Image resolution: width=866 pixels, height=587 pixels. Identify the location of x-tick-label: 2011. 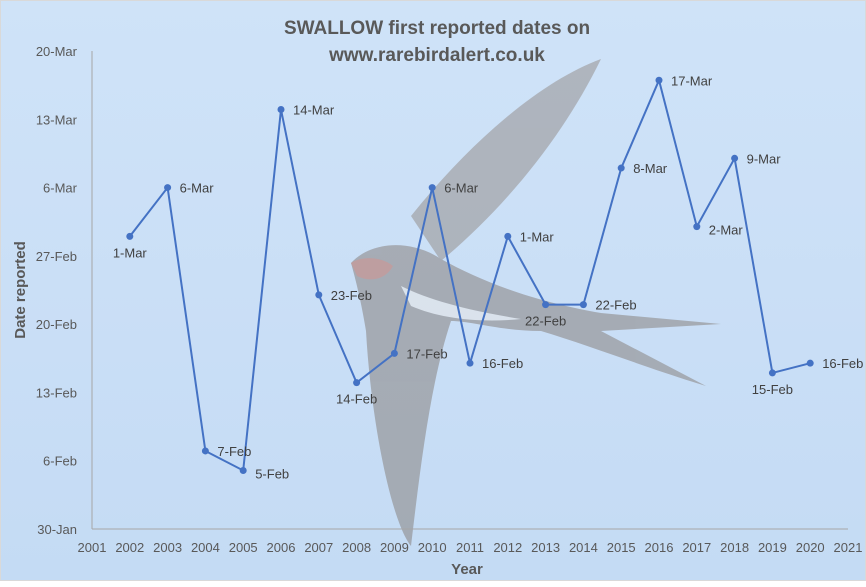
(470, 547).